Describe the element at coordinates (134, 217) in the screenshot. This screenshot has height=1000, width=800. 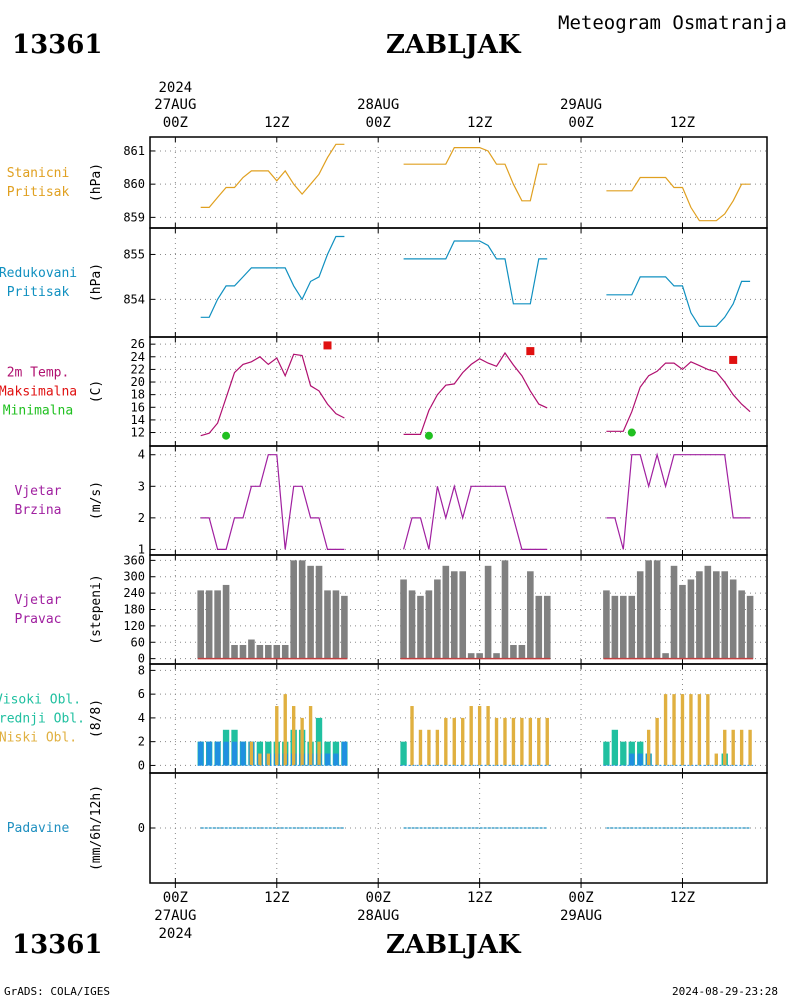
I see `ytick-label: 859` at that location.